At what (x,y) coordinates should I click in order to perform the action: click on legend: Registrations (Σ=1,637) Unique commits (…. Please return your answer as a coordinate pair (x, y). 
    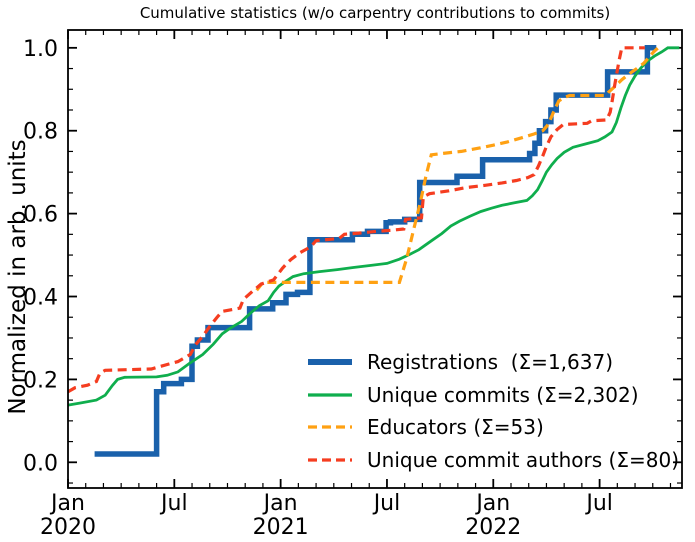
    Looking at the image, I should click on (493, 415).